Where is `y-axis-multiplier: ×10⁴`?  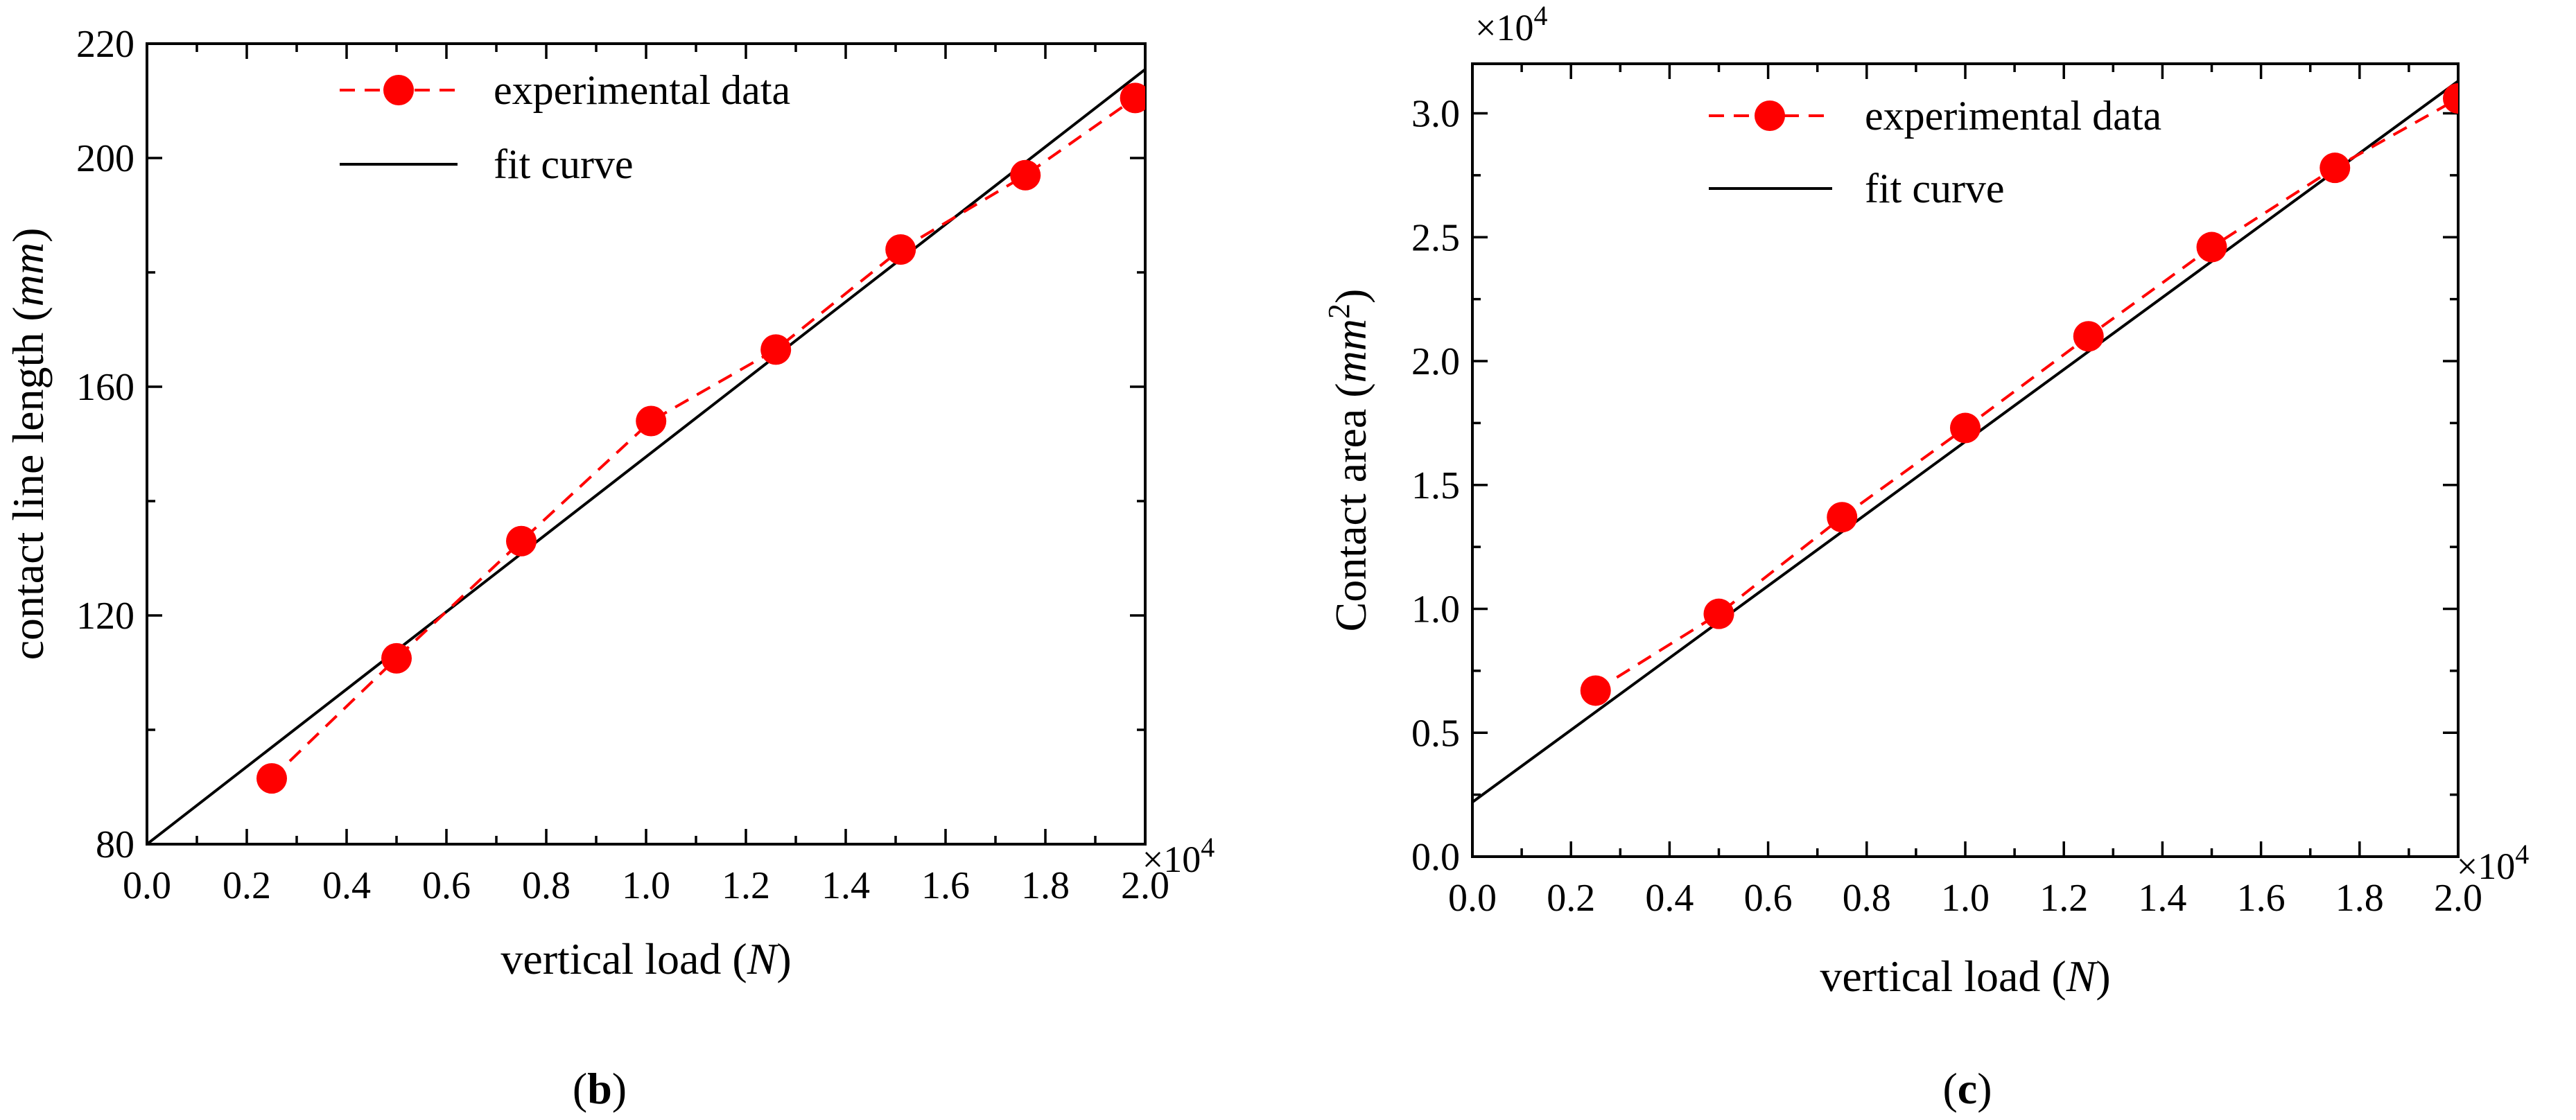 y-axis-multiplier: ×10⁴ is located at coordinates (1511, 24).